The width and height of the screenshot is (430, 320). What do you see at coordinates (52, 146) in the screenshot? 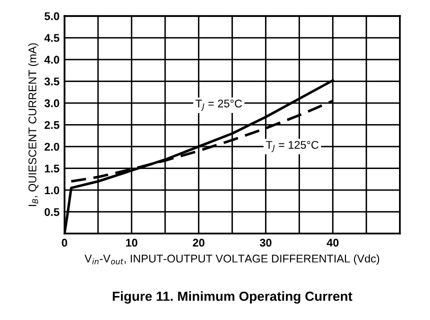
I see `y-tick-label: 2.0` at bounding box center [52, 146].